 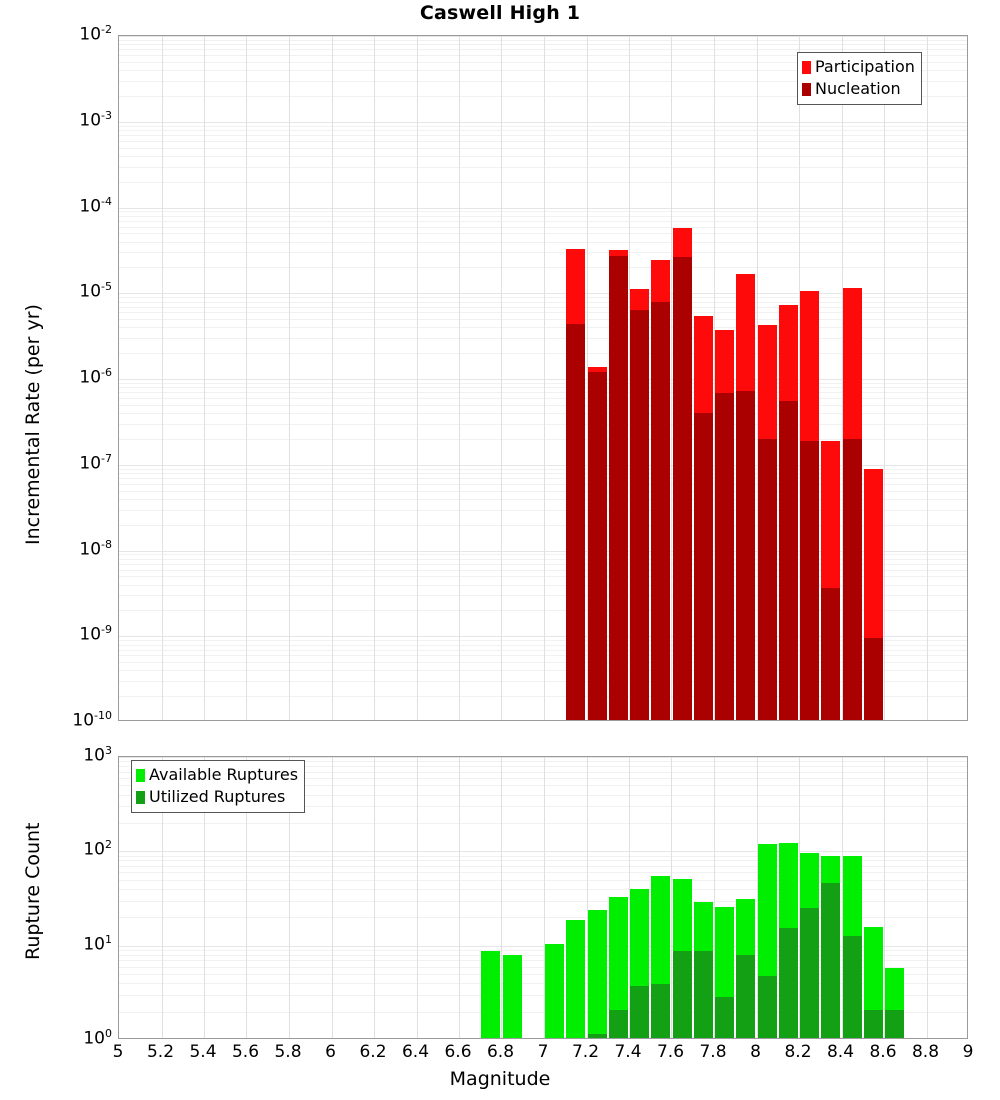 I want to click on x-tick-label: 8.8, so click(x=925, y=1052).